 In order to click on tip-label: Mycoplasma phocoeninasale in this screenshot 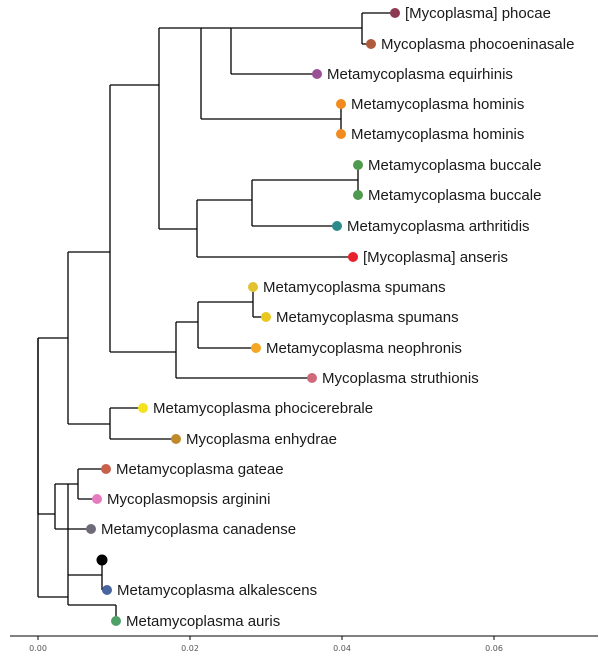, I will do `click(477, 44)`.